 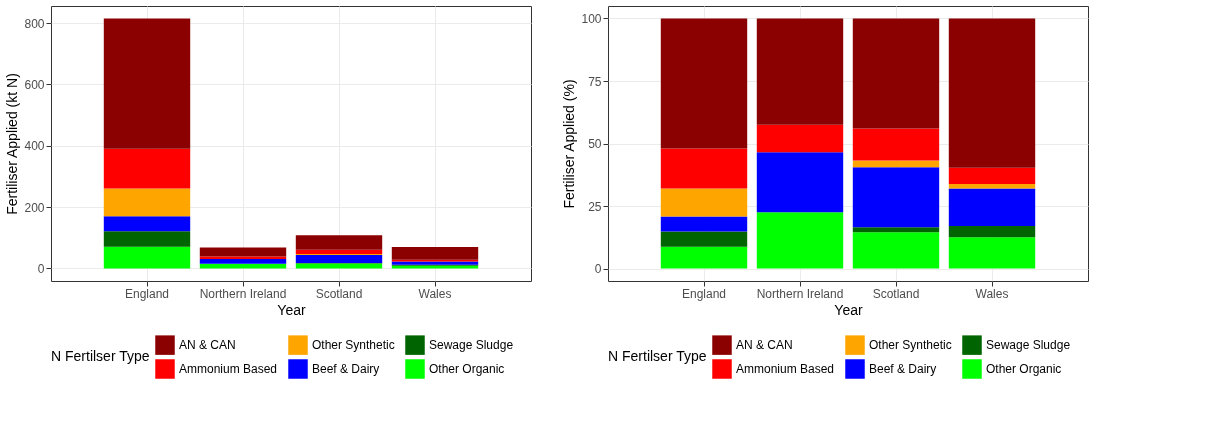 I want to click on y-tick-label: 100, so click(x=591, y=19).